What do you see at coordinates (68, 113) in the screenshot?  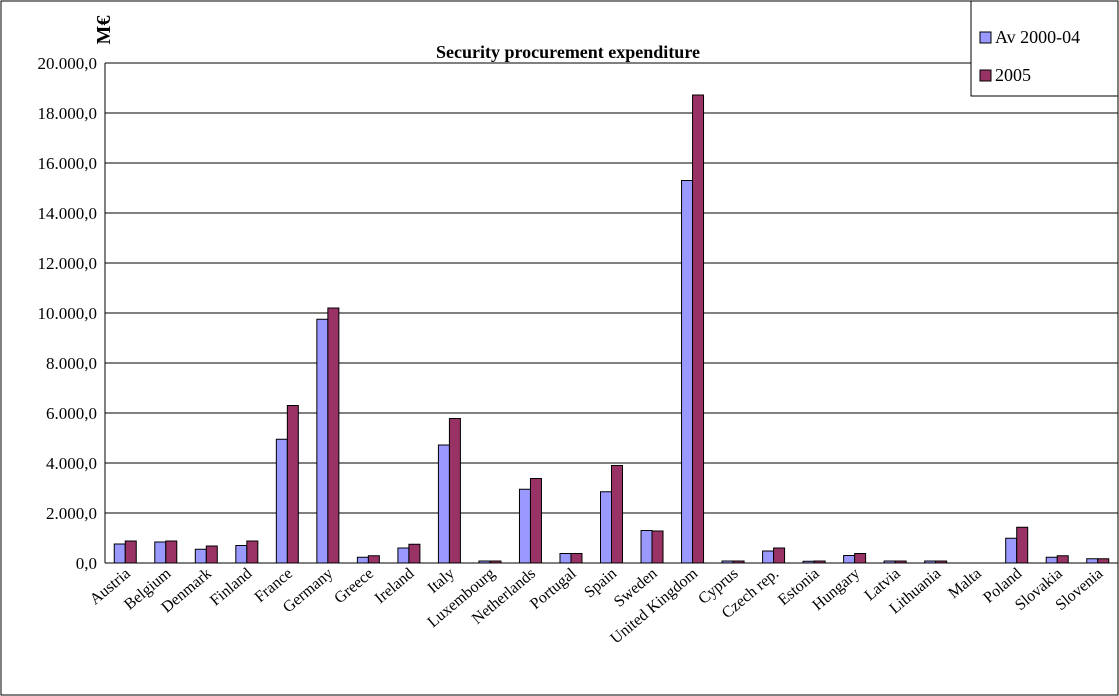 I see `y-tick-label: 18.000,0` at bounding box center [68, 113].